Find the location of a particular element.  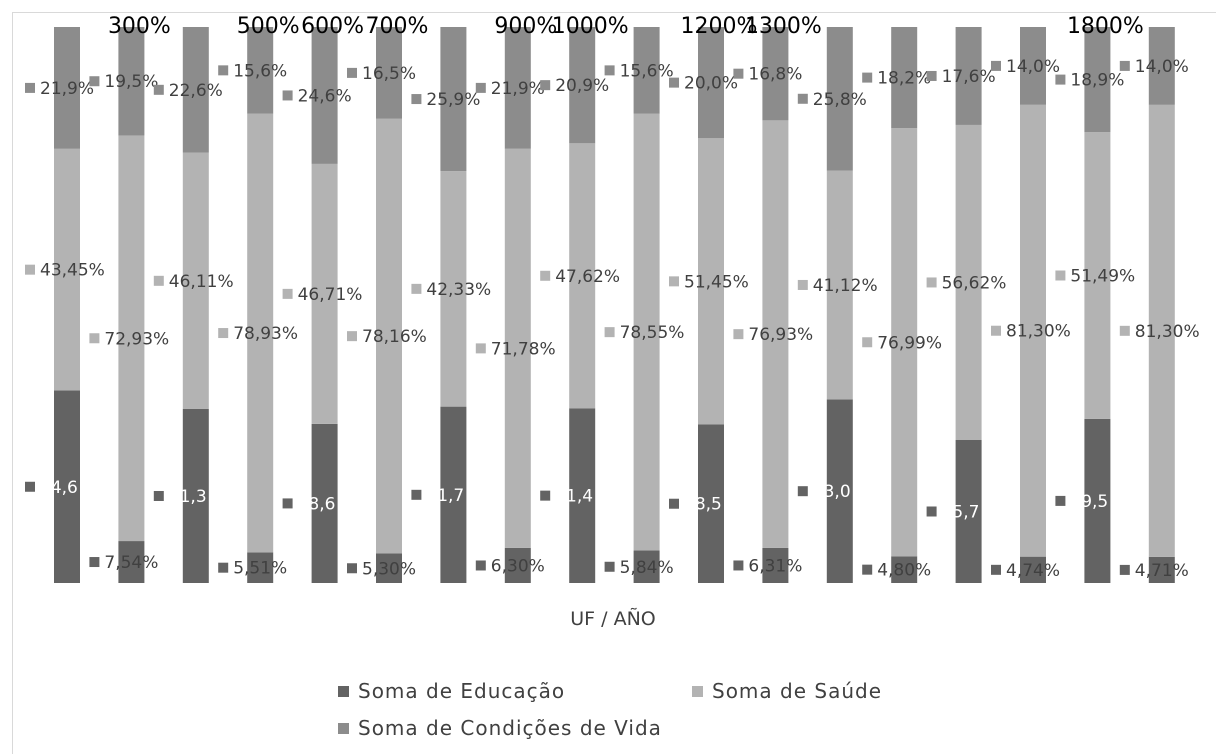

data-label-condicoes-vida-11: 20,0% is located at coordinates (711, 84).